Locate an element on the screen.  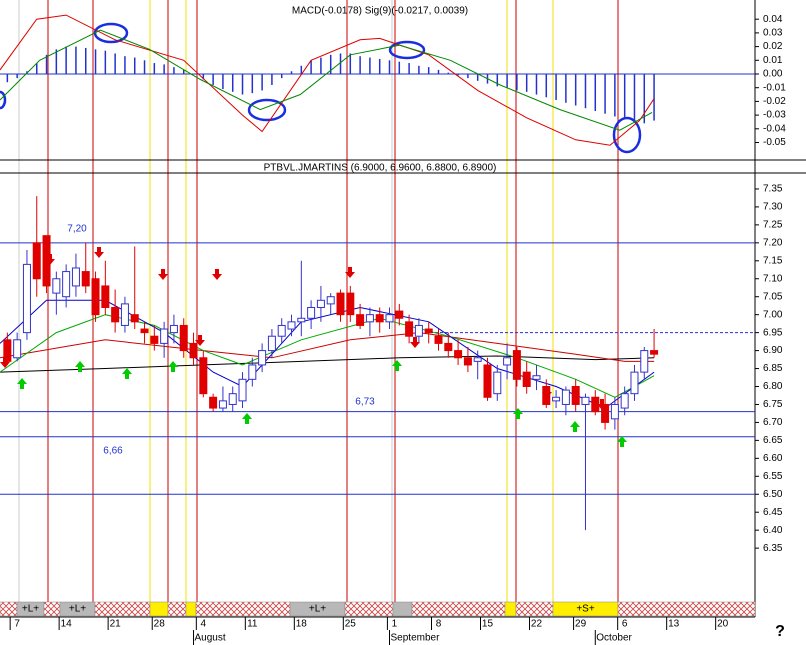
y-tick-label: -0.04 is located at coordinates (774, 128).